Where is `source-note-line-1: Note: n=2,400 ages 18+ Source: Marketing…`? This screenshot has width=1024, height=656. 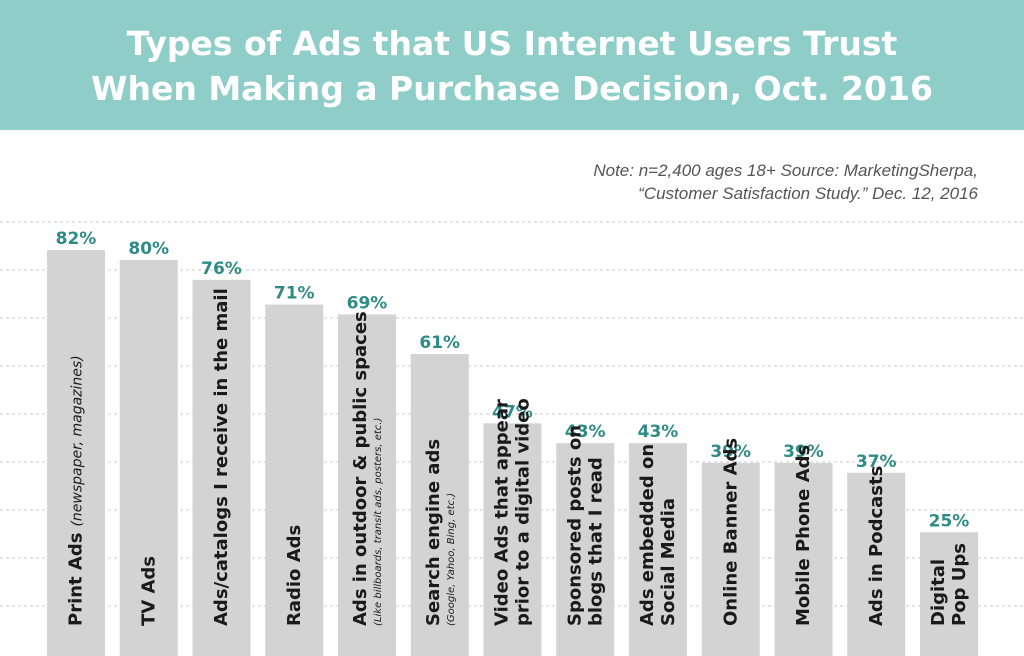 source-note-line-1: Note: n=2,400 ages 18+ Source: Marketing… is located at coordinates (785, 170).